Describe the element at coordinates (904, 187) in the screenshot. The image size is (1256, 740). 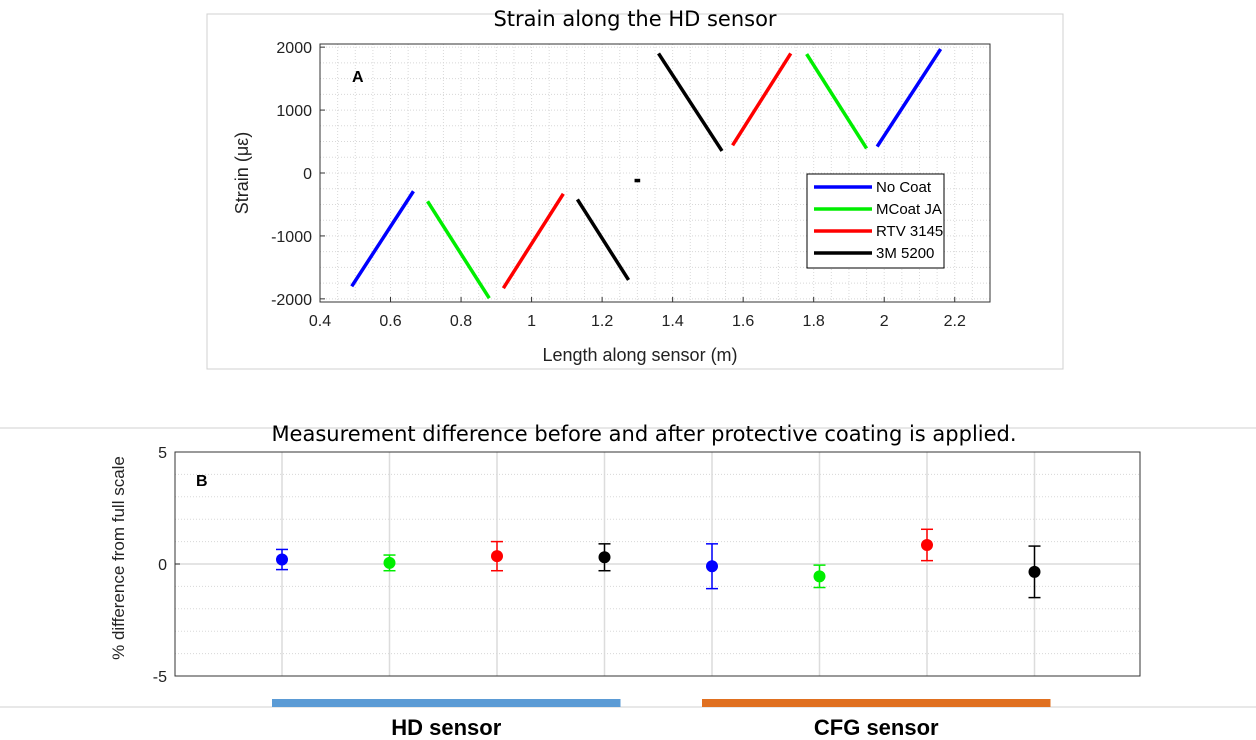
I see `legend-label: No Coat` at that location.